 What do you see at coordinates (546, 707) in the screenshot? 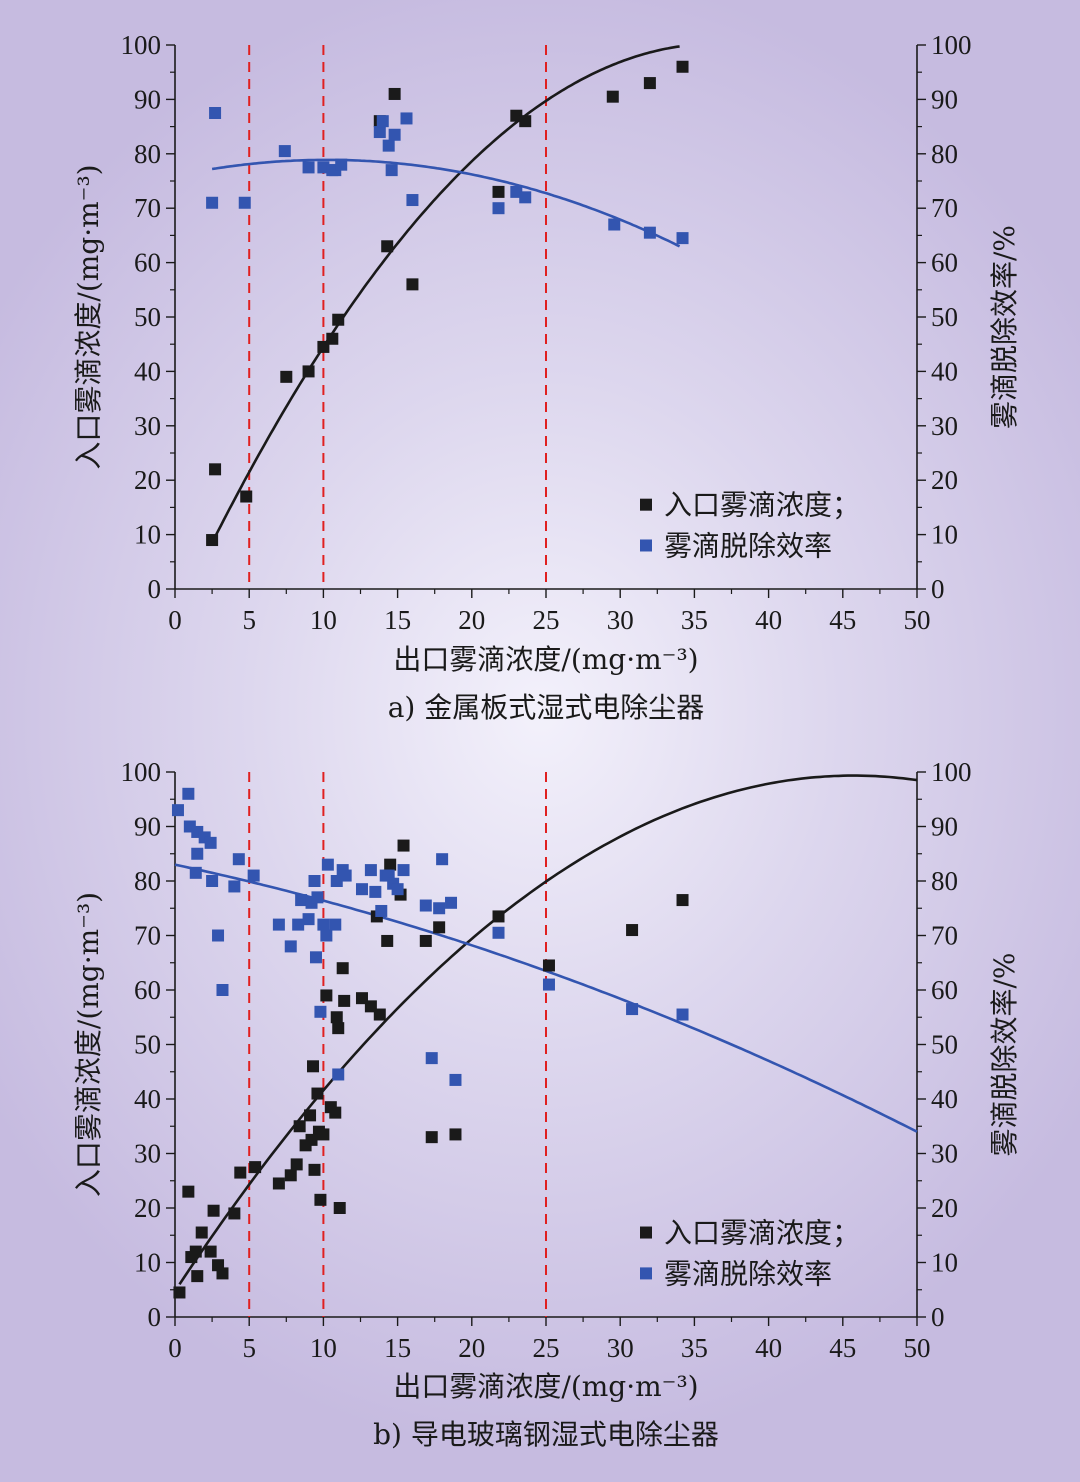
I see `chart-caption: a) 金属板式湿式电除尘器` at bounding box center [546, 707].